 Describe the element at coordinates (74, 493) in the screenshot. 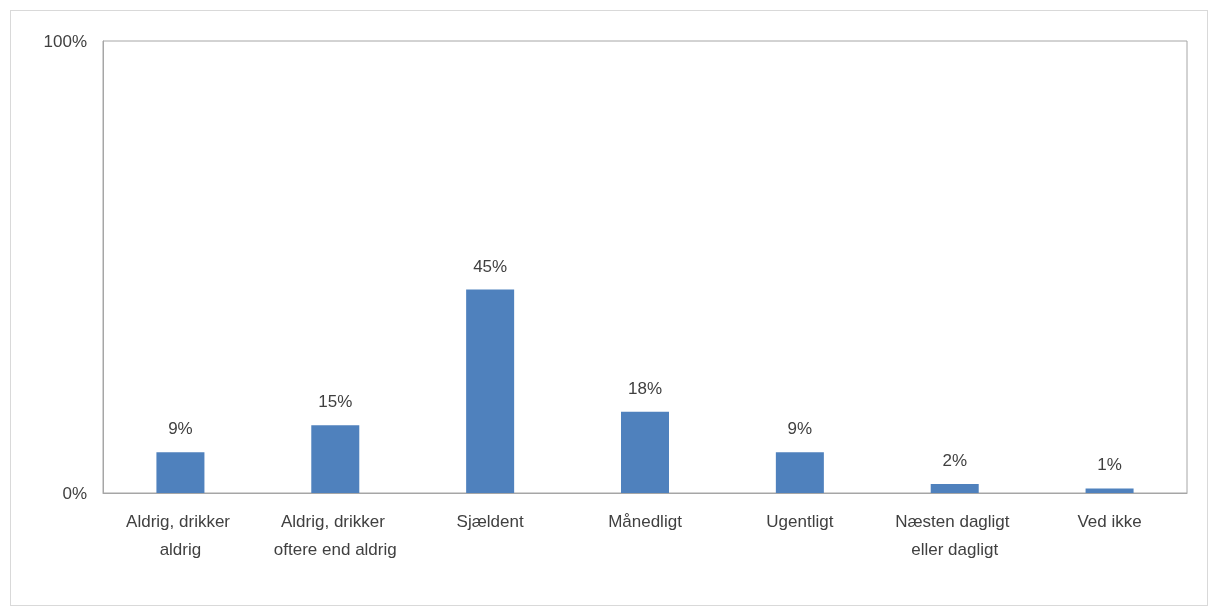

I see `y-tick-label: 0%` at that location.